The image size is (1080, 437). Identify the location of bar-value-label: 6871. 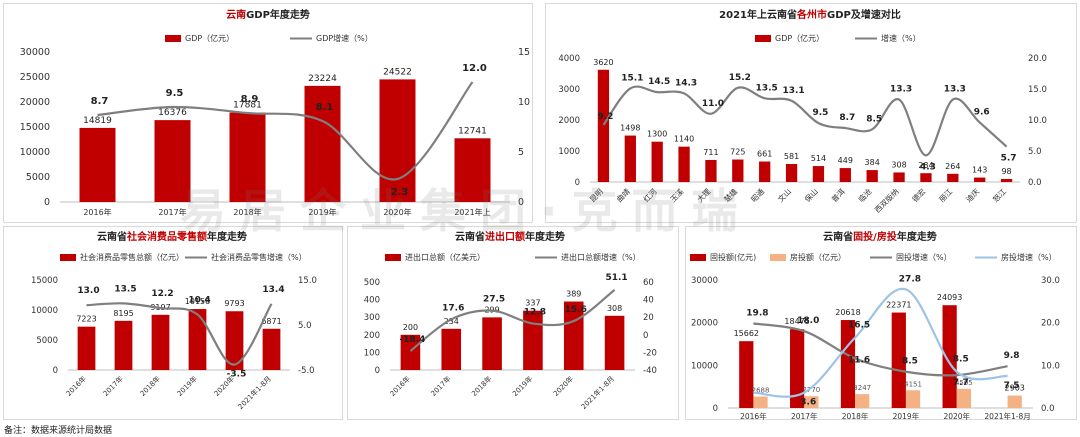
(271, 321).